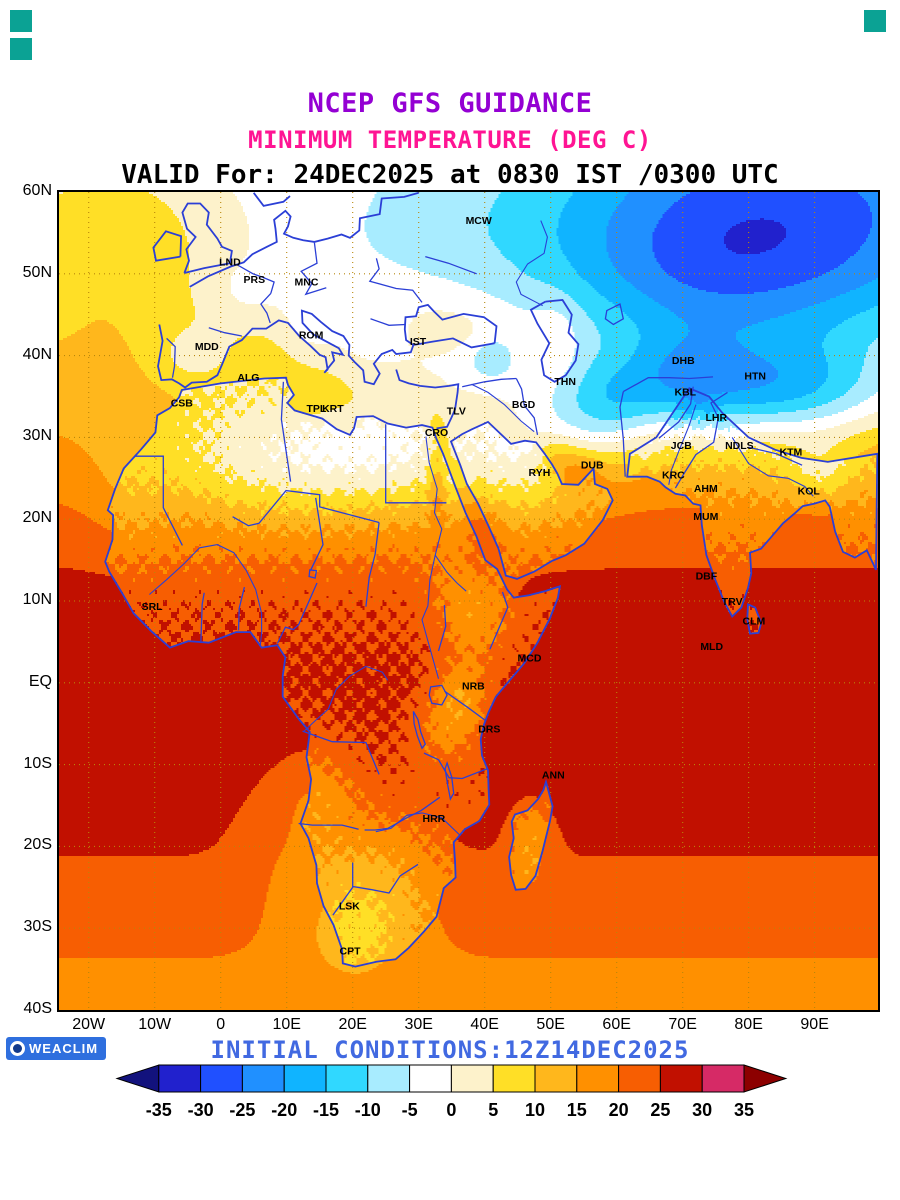 The width and height of the screenshot is (900, 1200). What do you see at coordinates (451, 1110) in the screenshot?
I see `colorbar-tick-label: 0` at bounding box center [451, 1110].